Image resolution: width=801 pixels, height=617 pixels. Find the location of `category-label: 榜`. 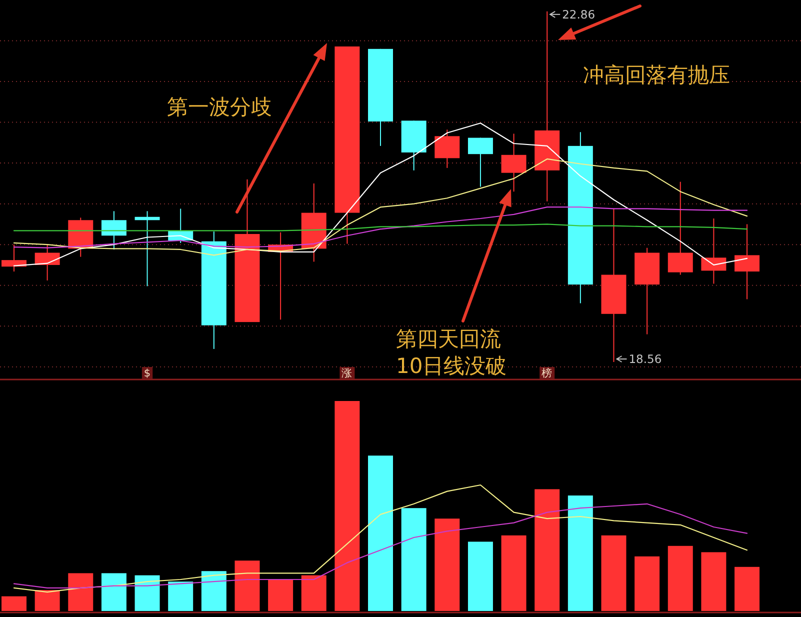

category-label: 榜 is located at coordinates (547, 373).